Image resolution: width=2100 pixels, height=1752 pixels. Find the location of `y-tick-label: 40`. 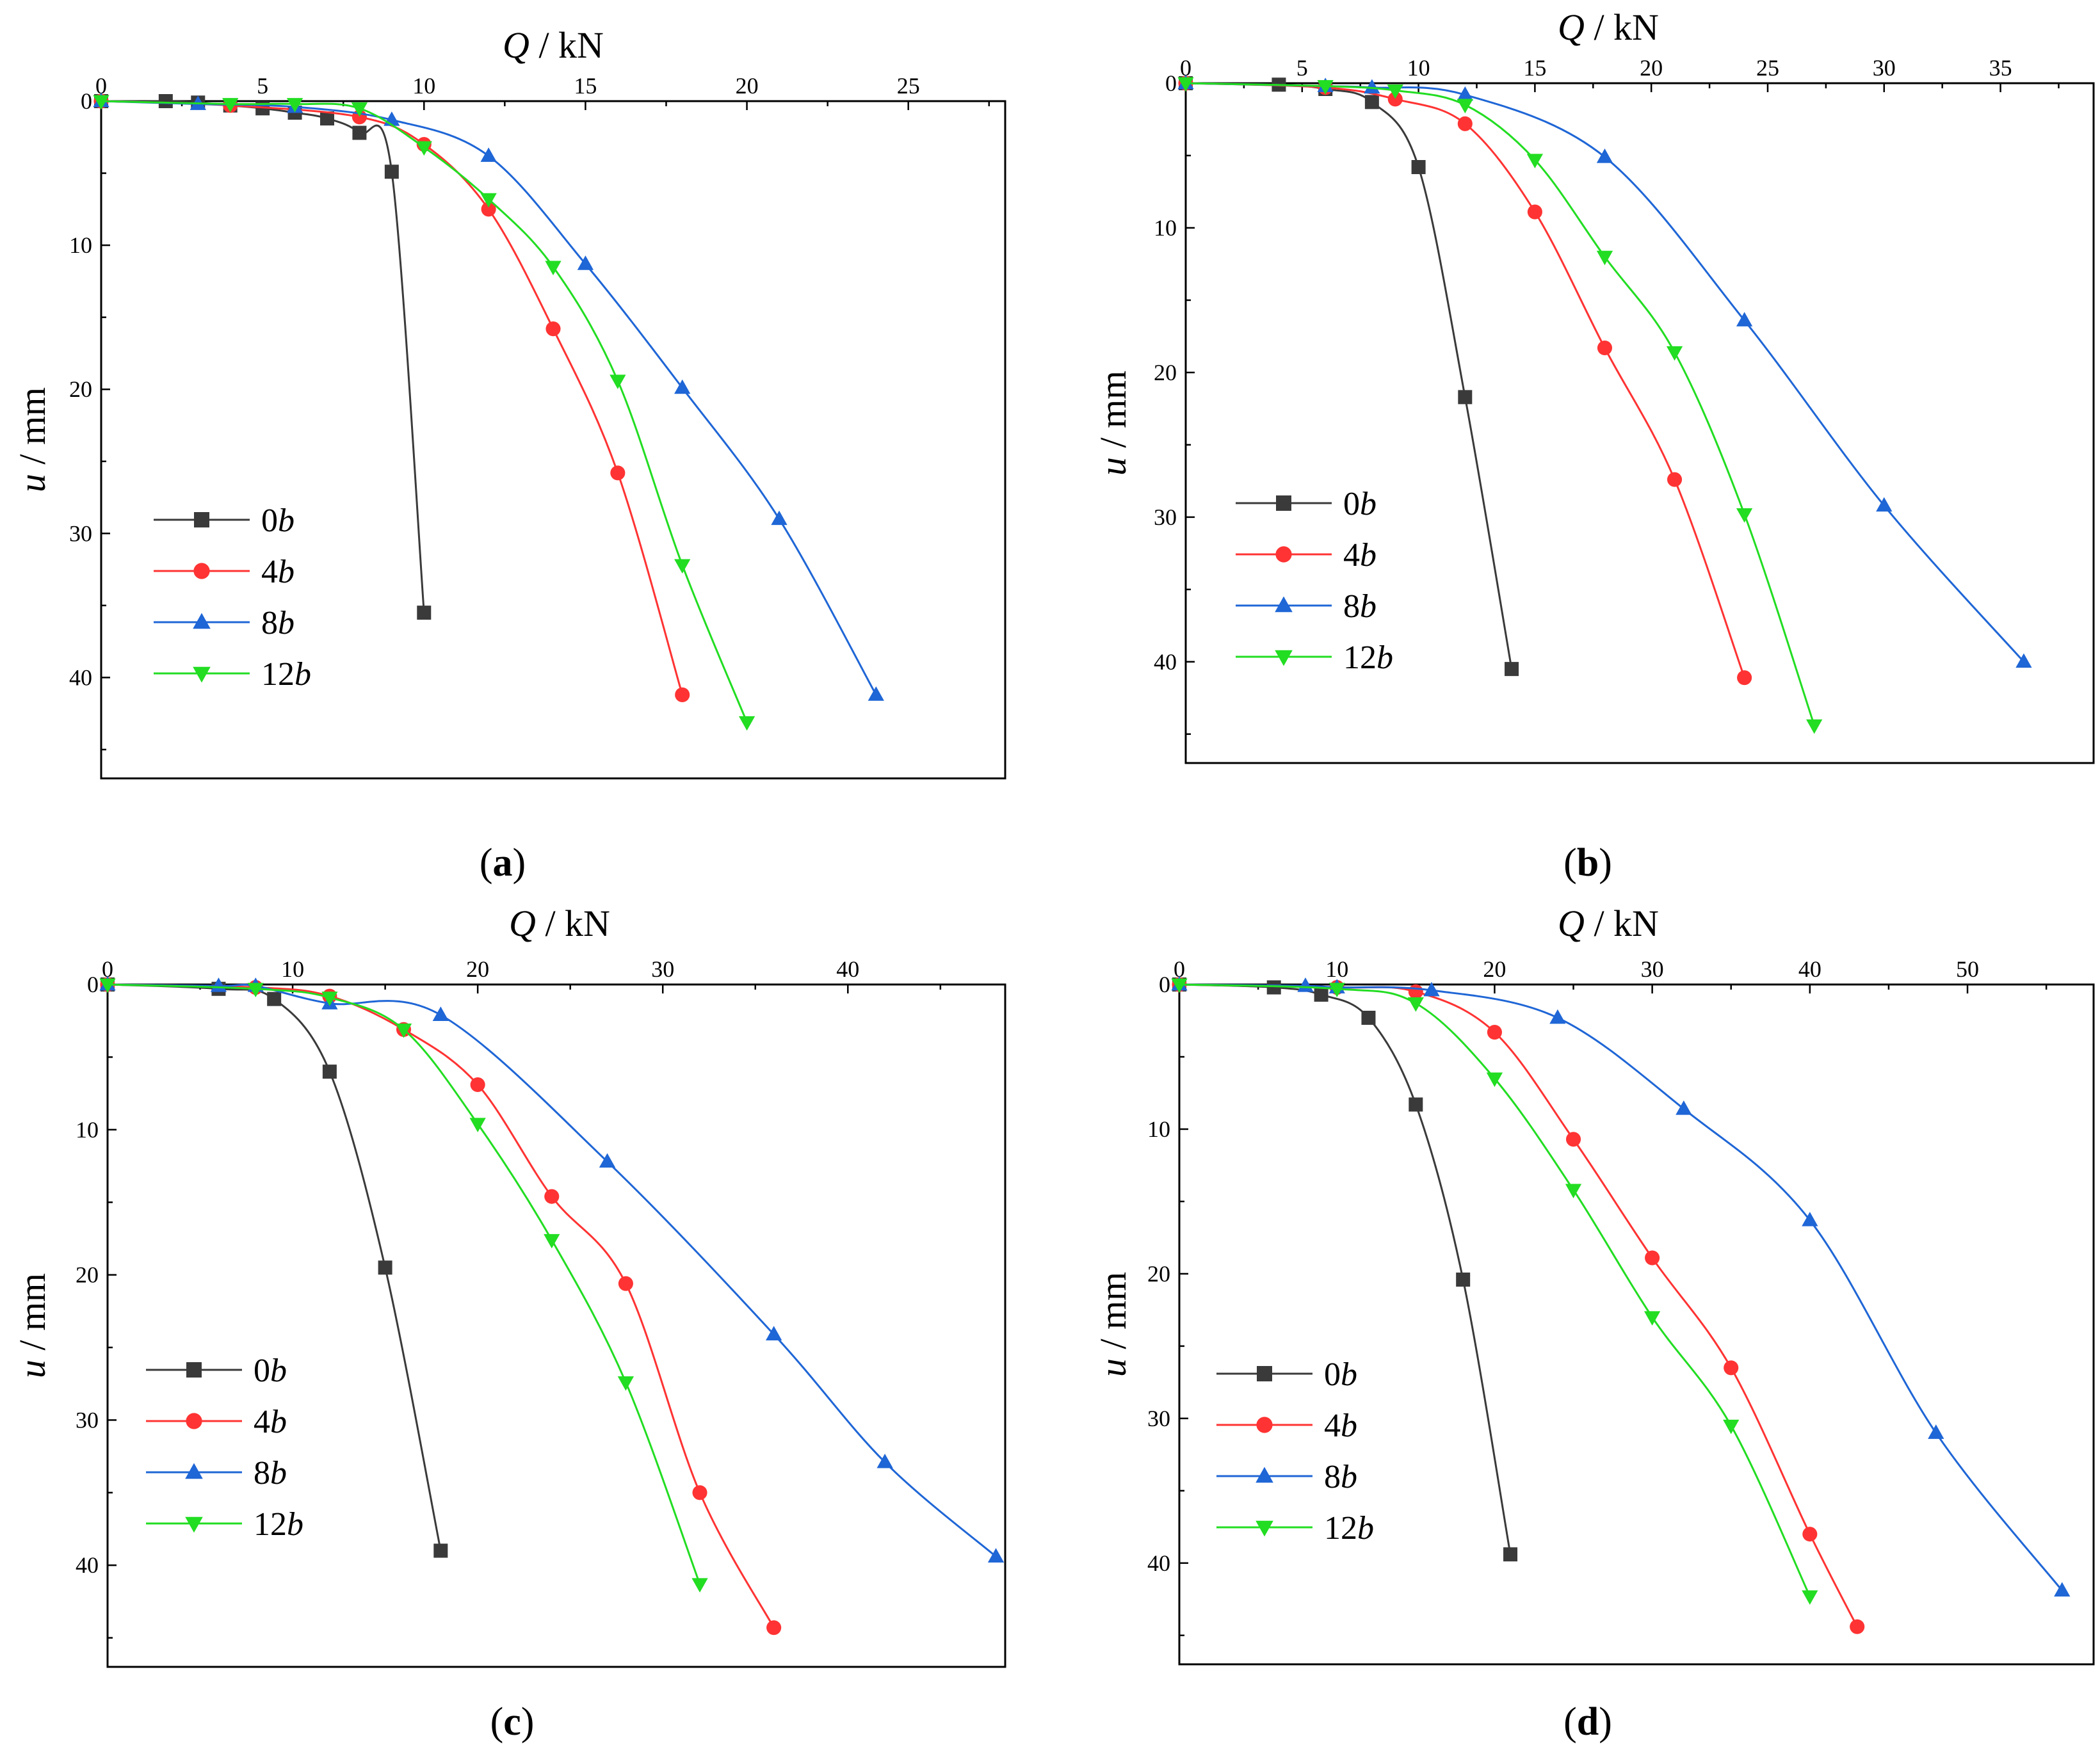

y-tick-label: 40 is located at coordinates (1158, 1563).